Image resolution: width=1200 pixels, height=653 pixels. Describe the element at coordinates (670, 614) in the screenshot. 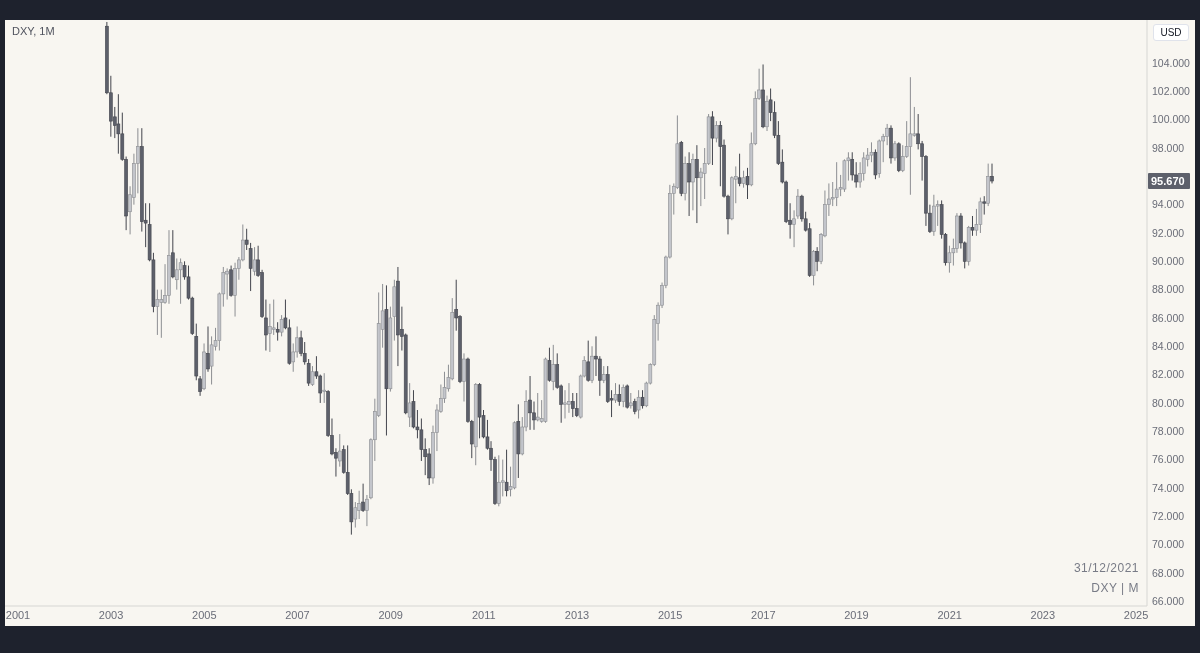

I see `x-tick-label: 2015` at that location.